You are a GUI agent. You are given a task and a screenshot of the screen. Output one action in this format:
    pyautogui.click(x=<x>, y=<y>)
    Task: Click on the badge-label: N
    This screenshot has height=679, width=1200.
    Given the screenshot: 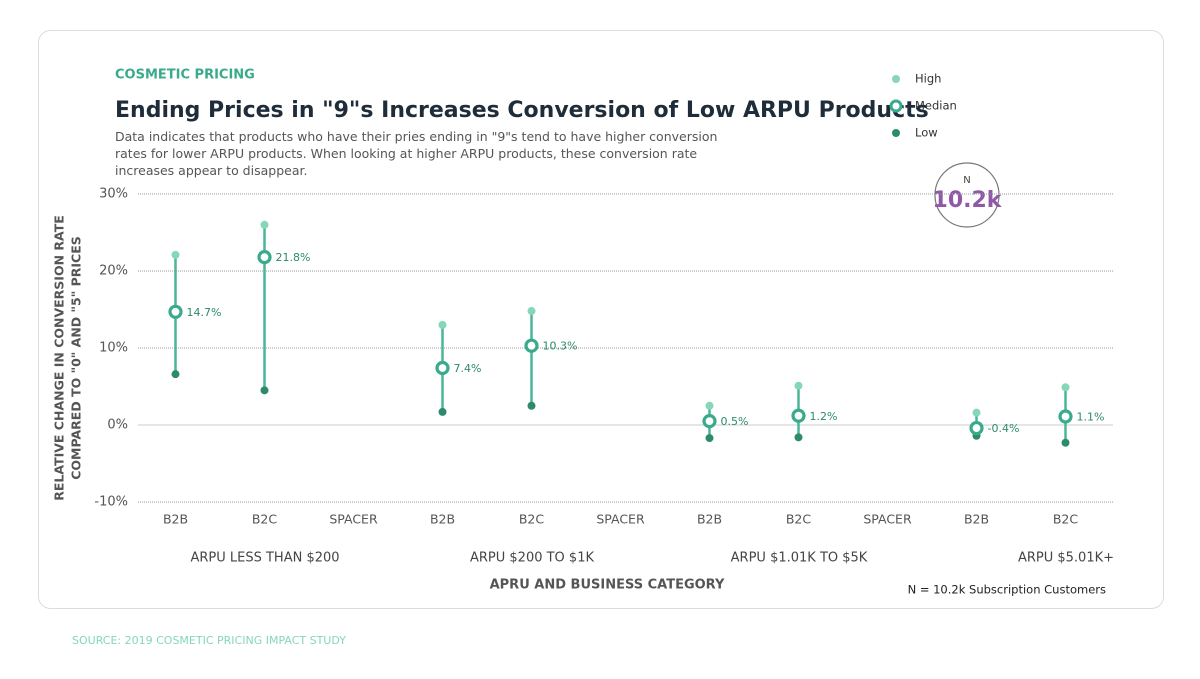 What is the action you would take?
    pyautogui.click(x=966, y=180)
    